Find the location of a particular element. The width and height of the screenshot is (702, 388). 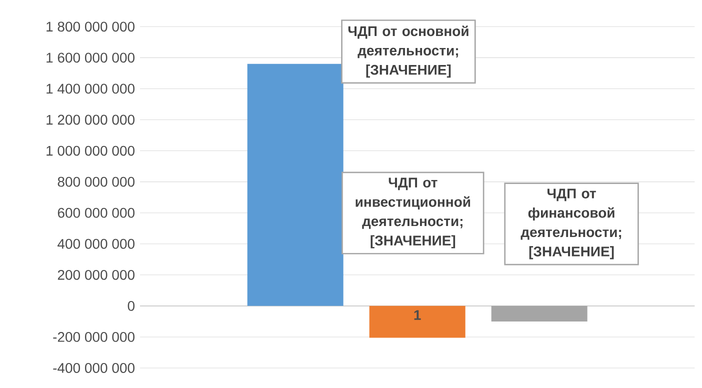

y-tick-label: 1 000 000 000 is located at coordinates (90, 151).